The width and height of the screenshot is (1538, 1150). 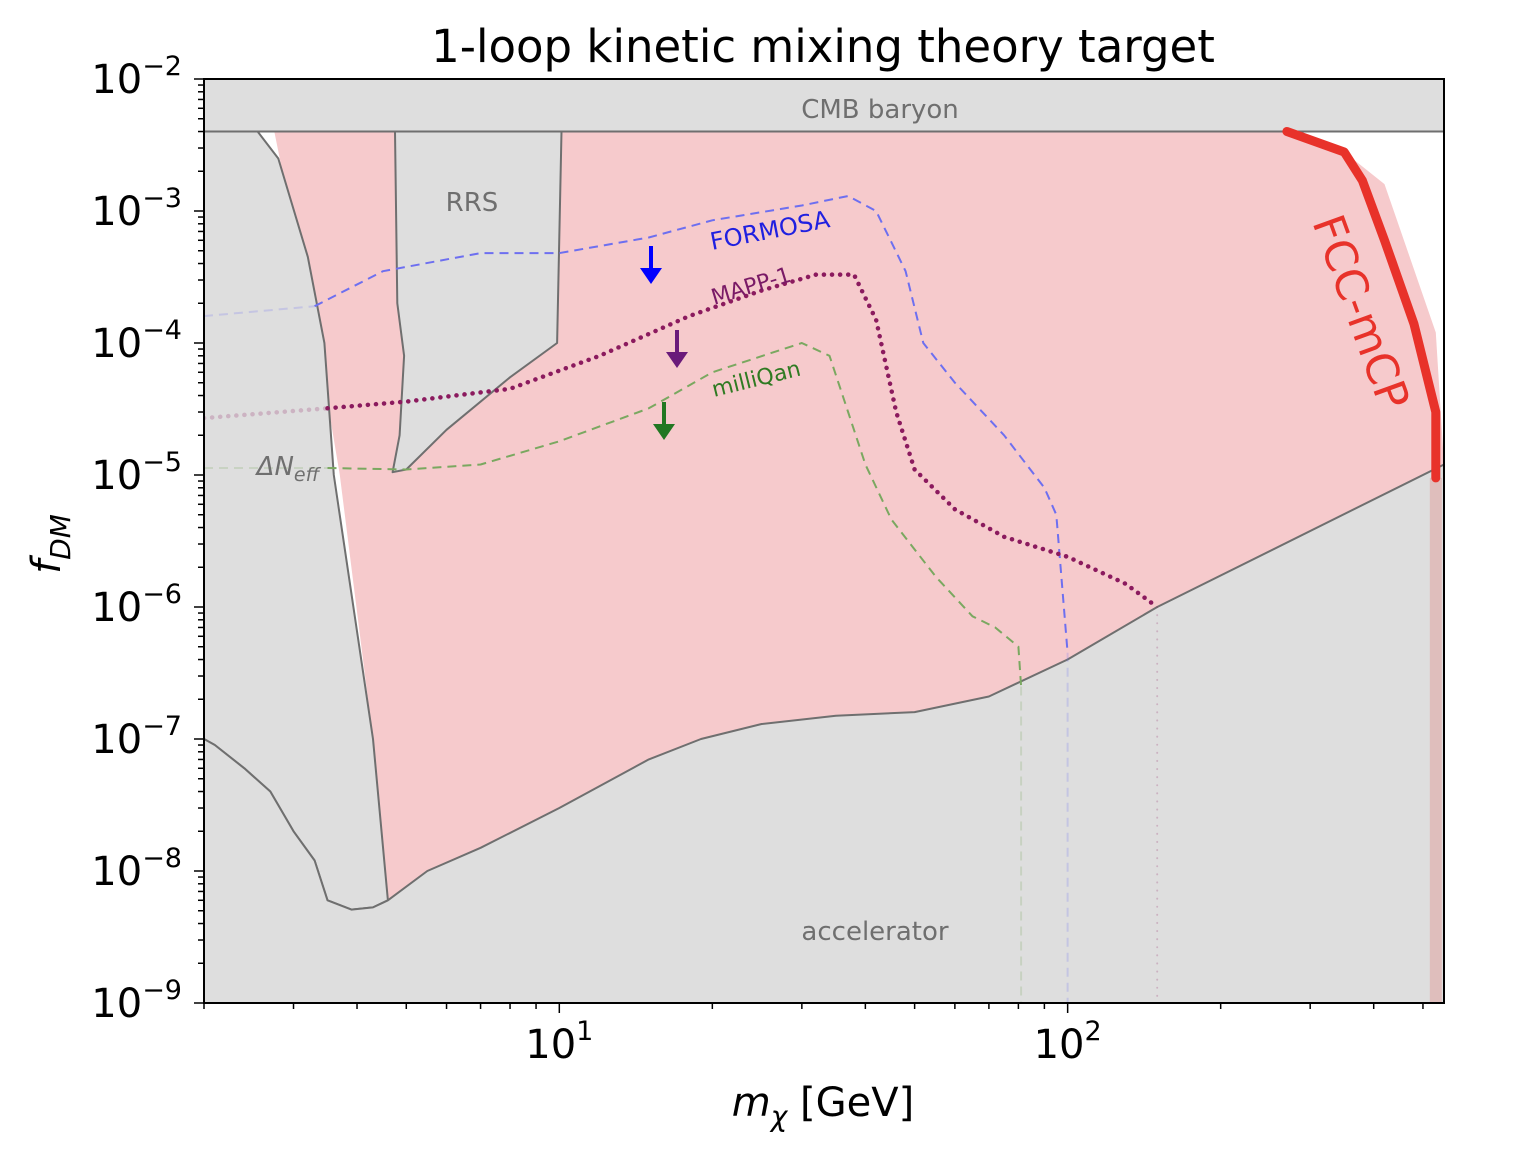 I want to click on delta-neff-sub: eff, so click(x=308, y=475).